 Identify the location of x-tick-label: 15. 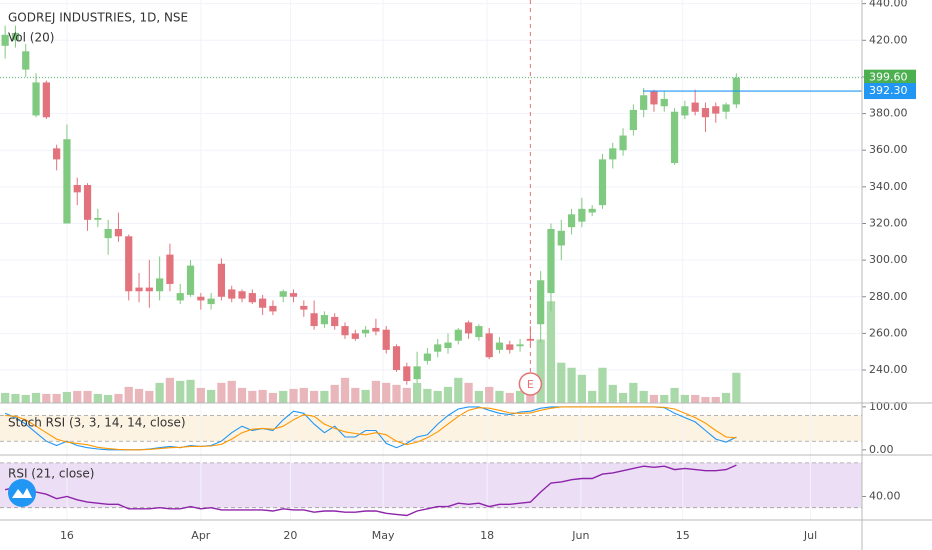
(683, 535).